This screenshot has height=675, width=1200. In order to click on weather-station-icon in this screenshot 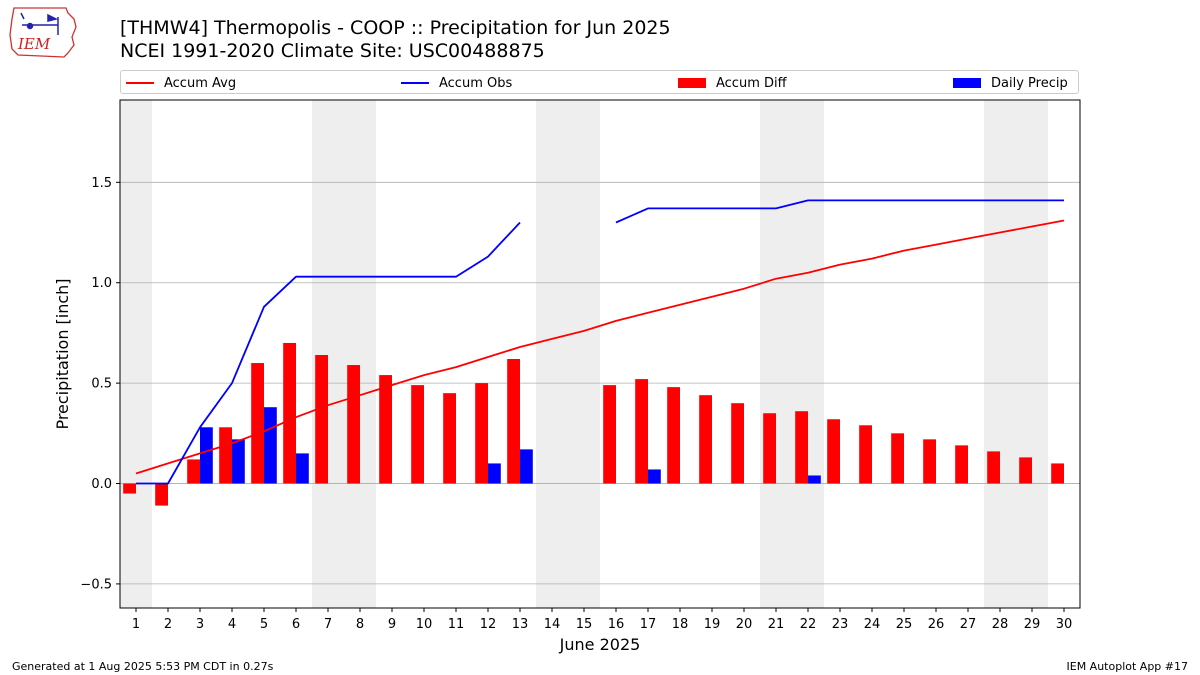, I will do `click(39, 23)`.